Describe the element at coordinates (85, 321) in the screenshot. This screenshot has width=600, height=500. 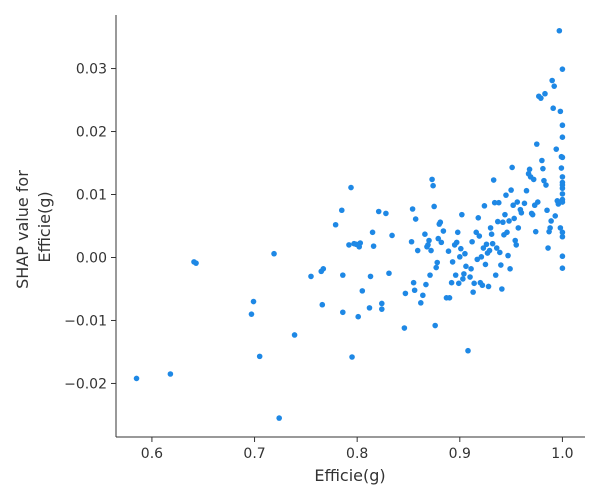
I see `y-tick-label: −0.01` at that location.